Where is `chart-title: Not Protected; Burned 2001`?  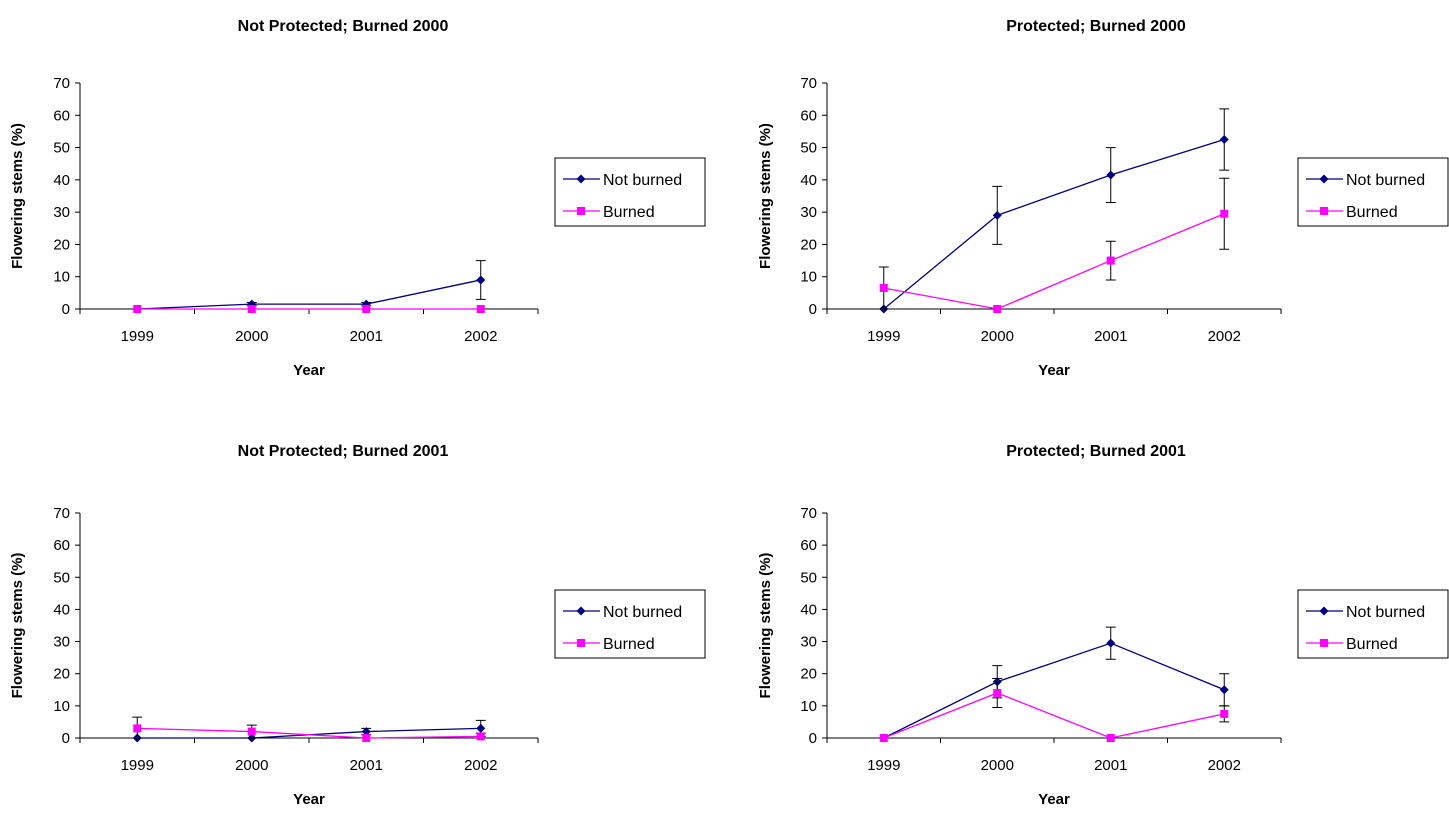
chart-title: Not Protected; Burned 2001 is located at coordinates (343, 451).